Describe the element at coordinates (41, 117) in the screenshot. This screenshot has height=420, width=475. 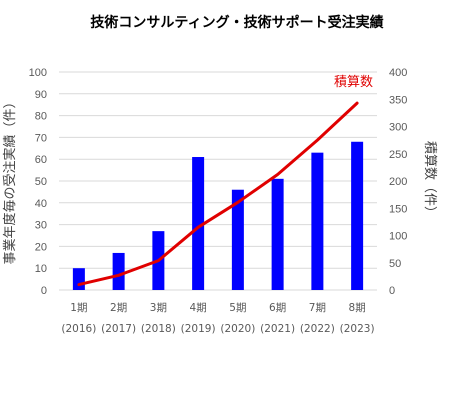
I see `left-tick-label: 80` at that location.